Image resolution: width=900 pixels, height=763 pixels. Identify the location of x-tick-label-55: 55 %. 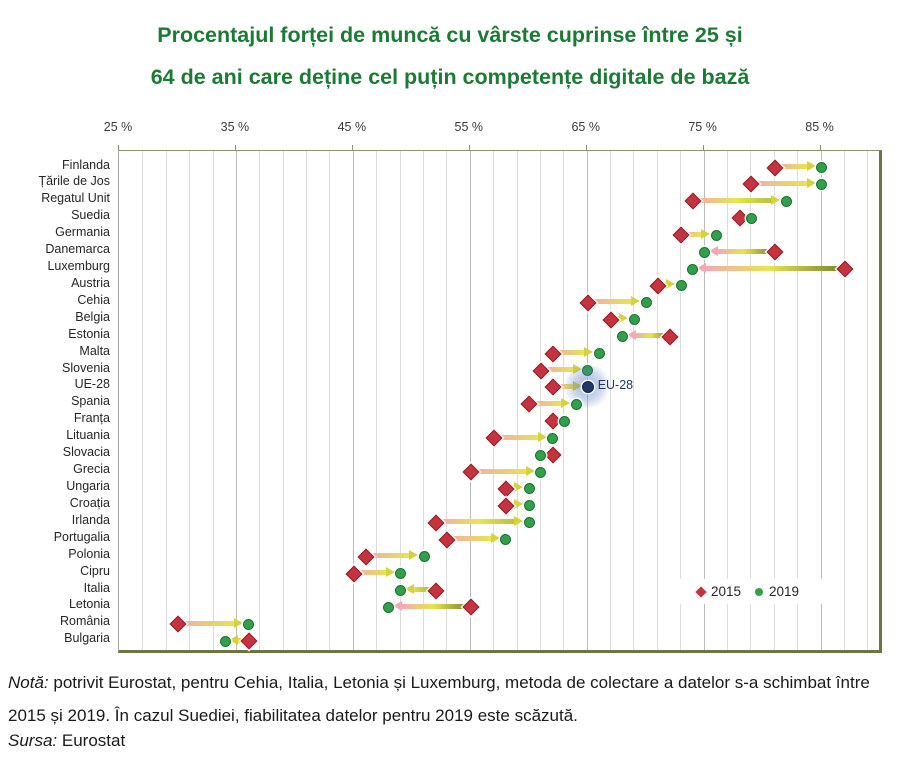
(469, 127).